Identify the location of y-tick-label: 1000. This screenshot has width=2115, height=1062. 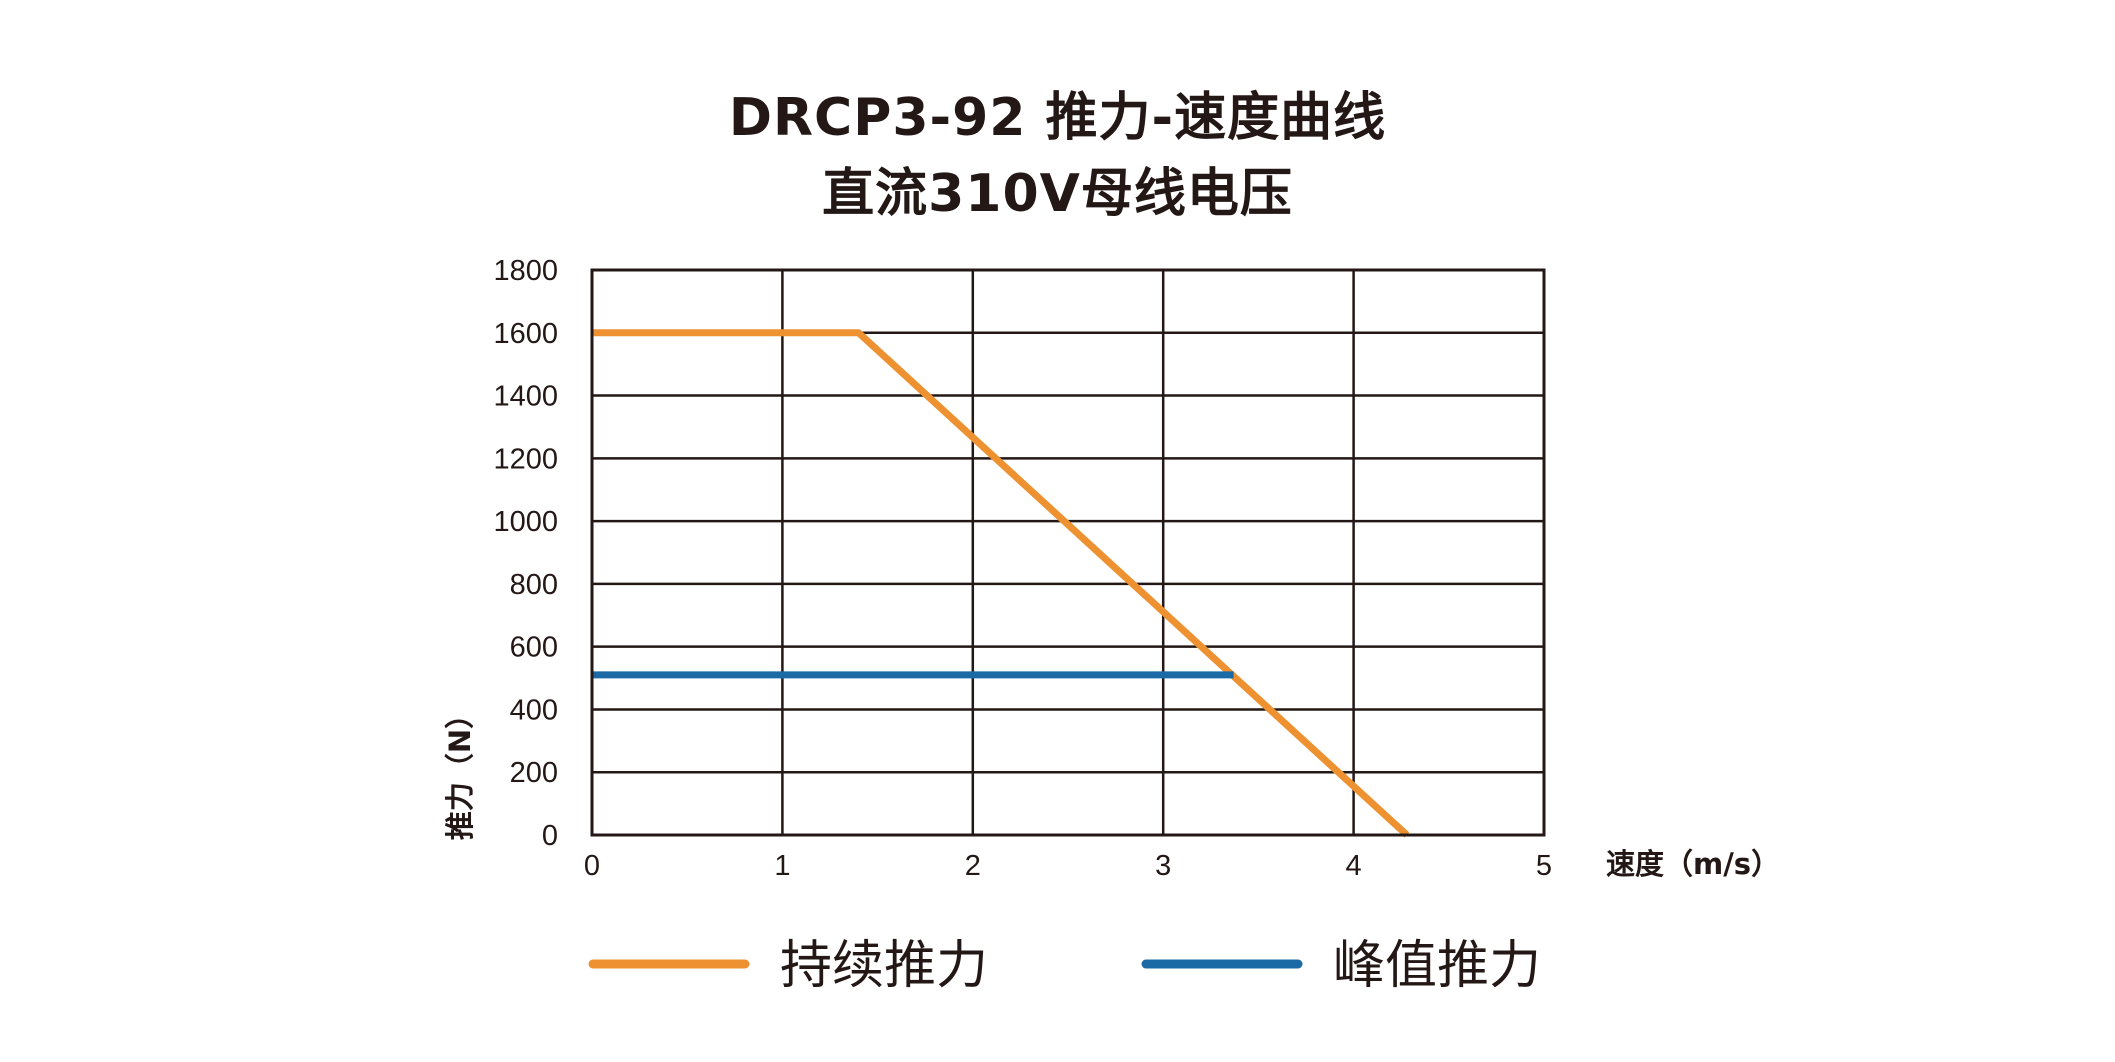
(525, 522).